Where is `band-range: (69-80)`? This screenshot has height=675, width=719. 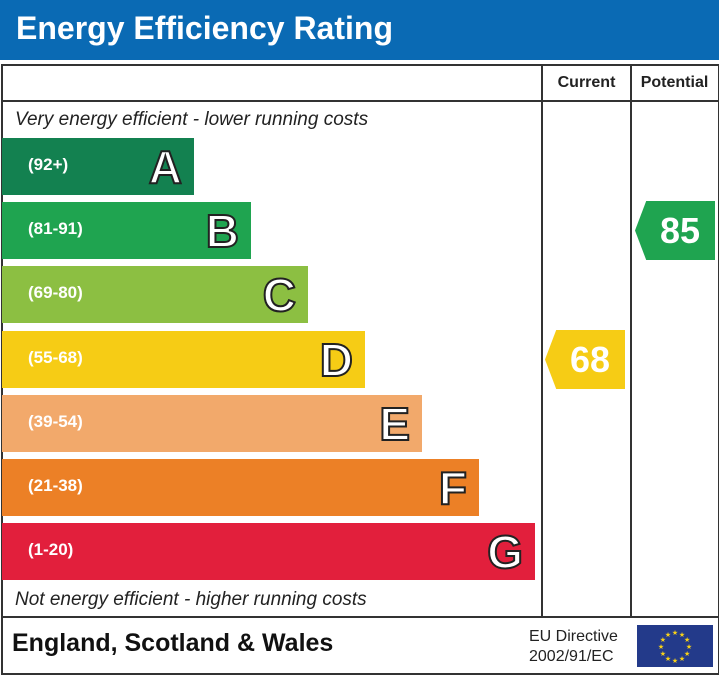 band-range: (69-80) is located at coordinates (55, 292).